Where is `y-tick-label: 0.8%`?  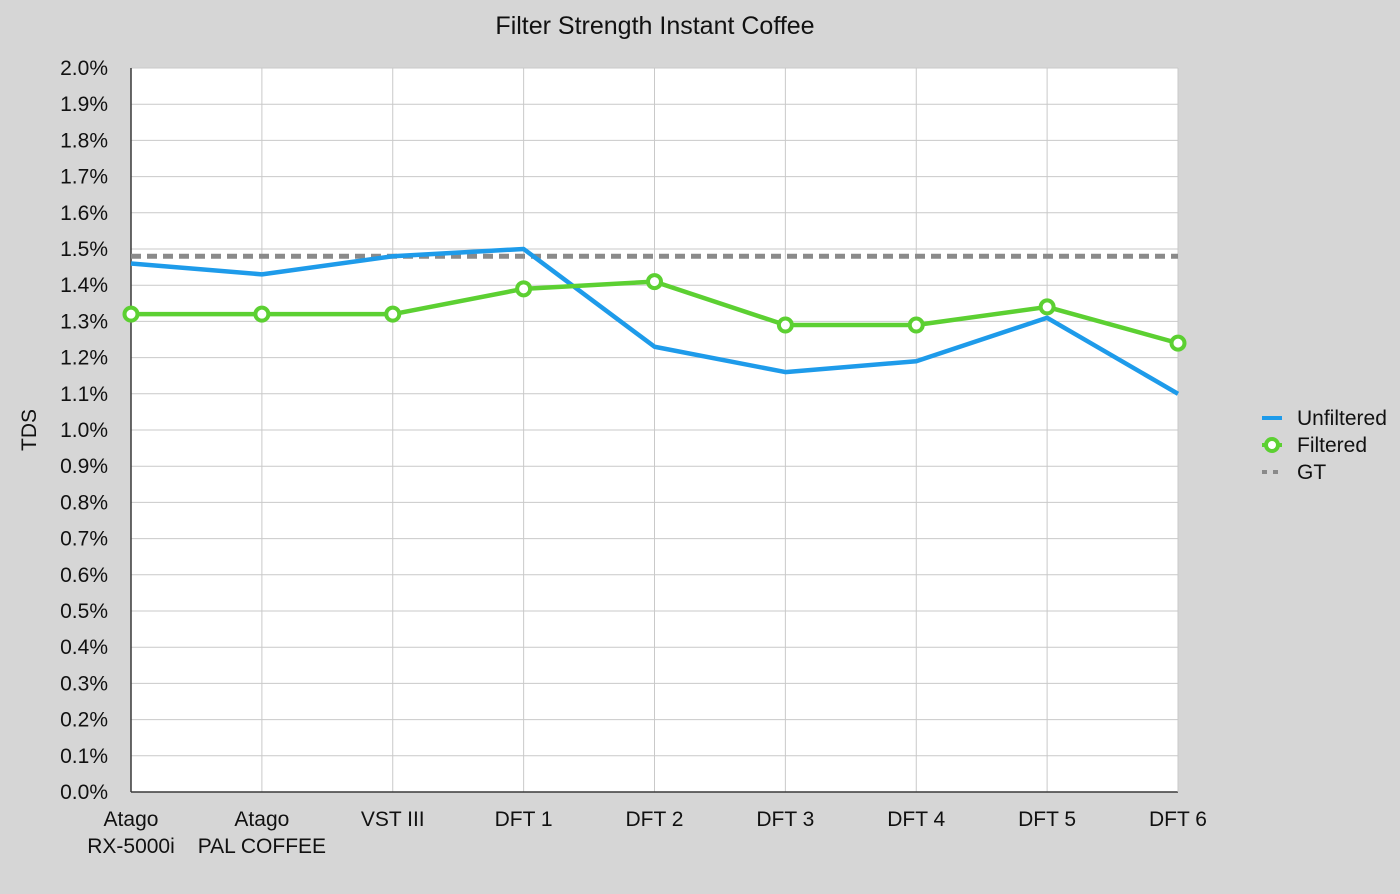
y-tick-label: 0.8% is located at coordinates (84, 502).